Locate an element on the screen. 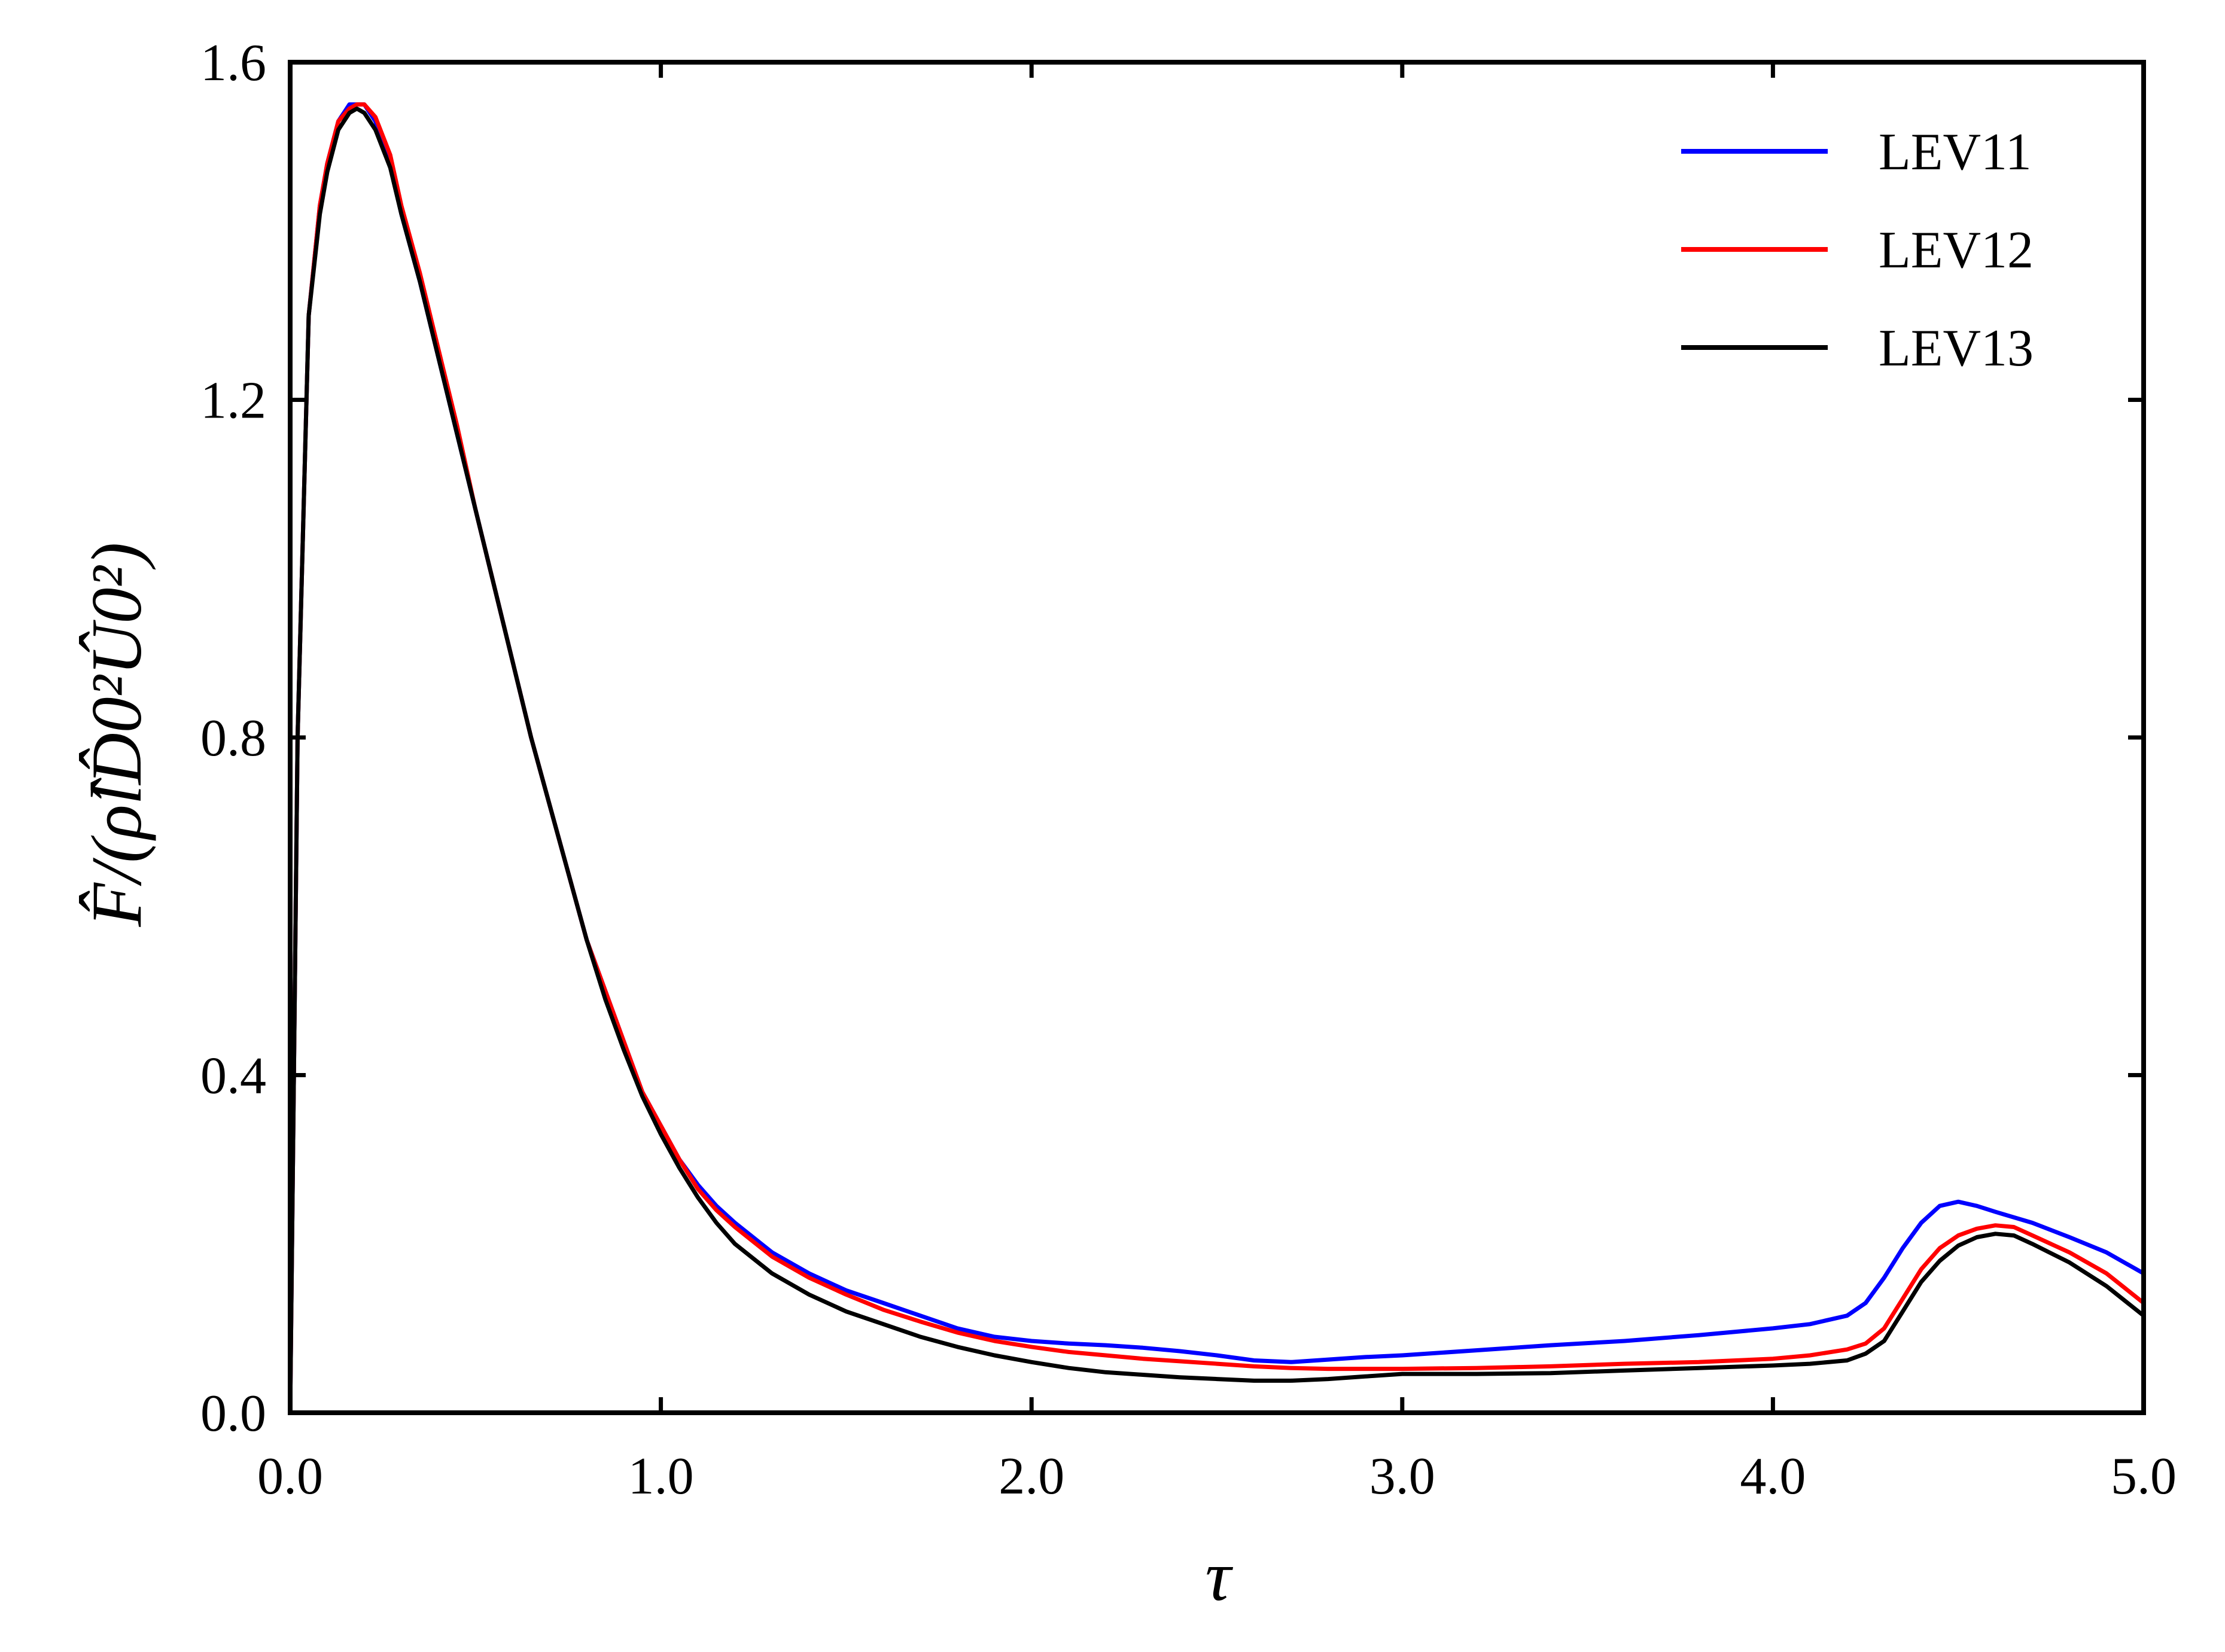  x-tick-labels: 0.0 1.0 2.0 3.0 4.0 5.0 is located at coordinates (1217, 1476).